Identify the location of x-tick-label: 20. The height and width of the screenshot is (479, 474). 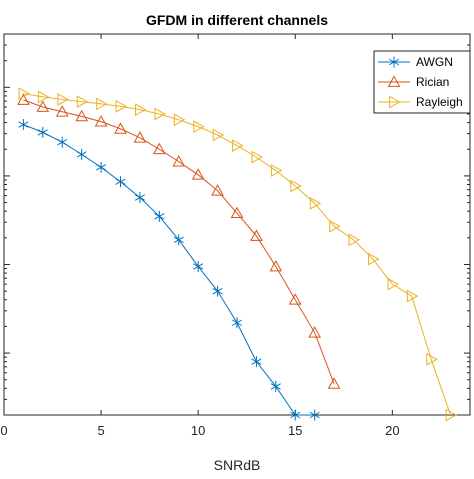
(392, 430).